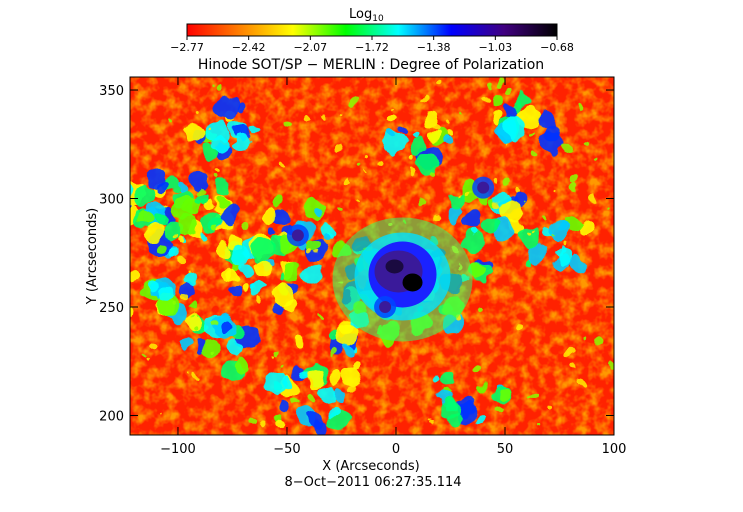  I want to click on x-tick-label: −100, so click(178, 449).